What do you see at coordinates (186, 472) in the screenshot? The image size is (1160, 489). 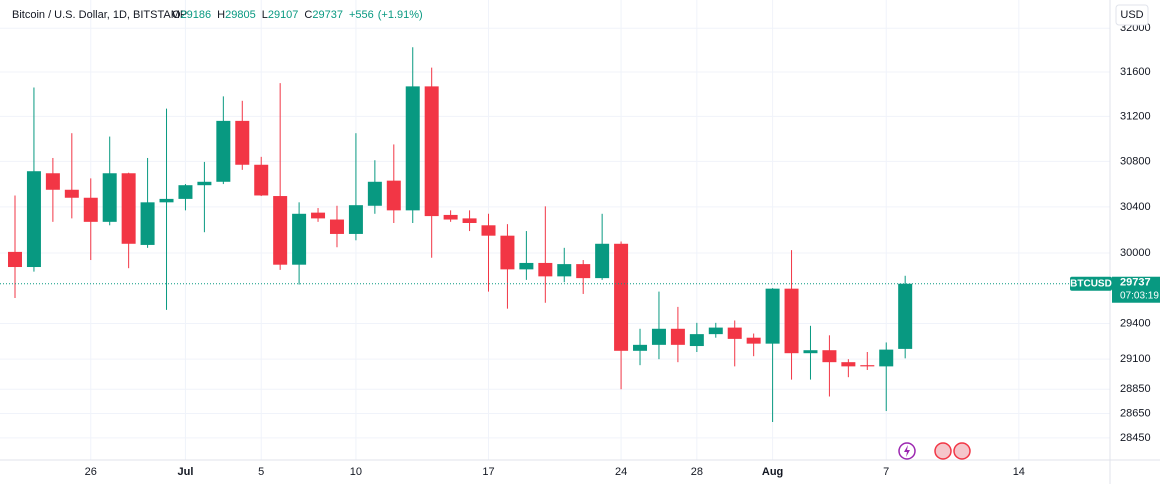 I see `x-tick-label: Jul` at bounding box center [186, 472].